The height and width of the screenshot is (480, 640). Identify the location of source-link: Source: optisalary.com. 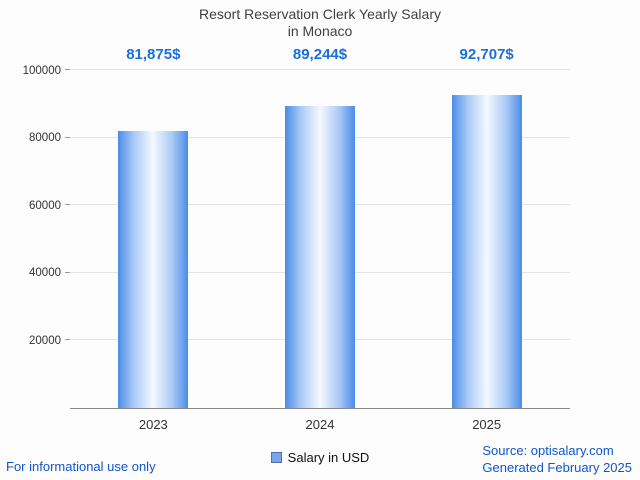
(548, 450).